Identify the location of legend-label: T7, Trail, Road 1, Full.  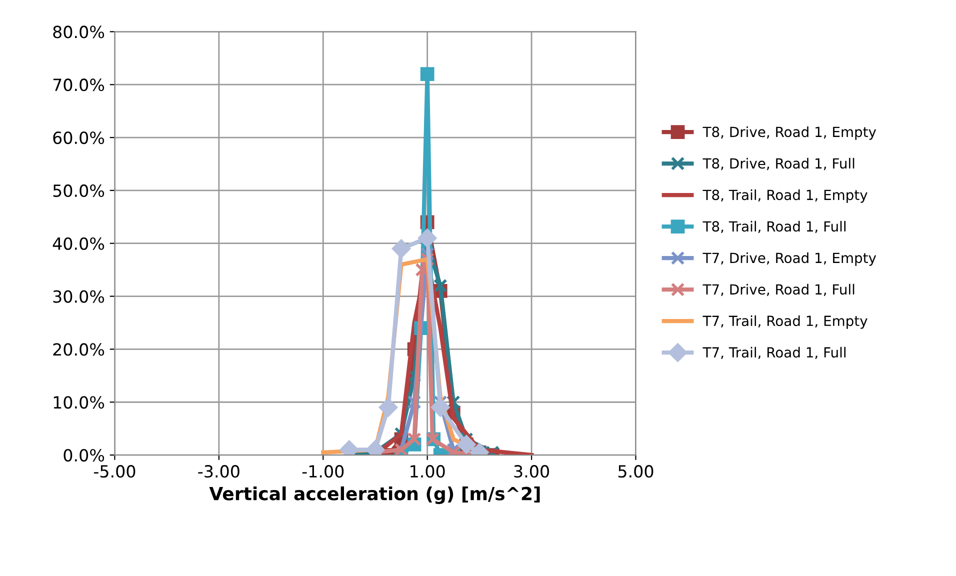
(774, 353).